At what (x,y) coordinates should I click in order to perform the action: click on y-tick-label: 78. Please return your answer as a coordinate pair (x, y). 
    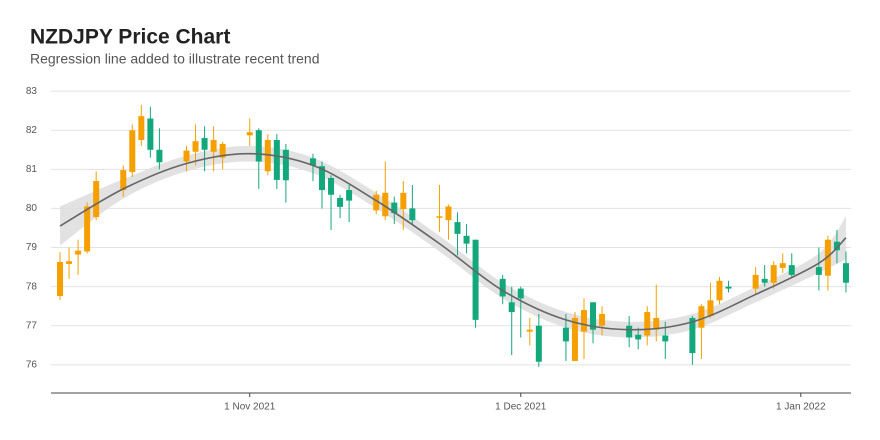
    Looking at the image, I should click on (32, 286).